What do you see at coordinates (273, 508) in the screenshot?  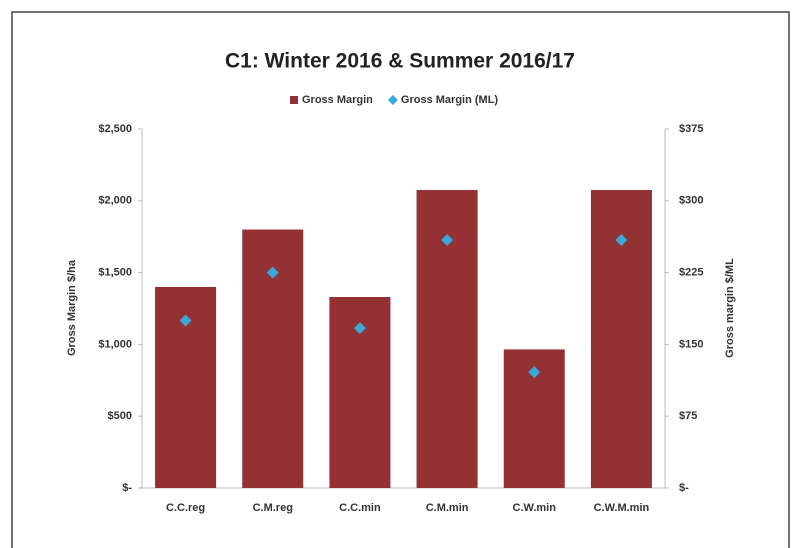 I see `x-tick-label: C.M.reg` at bounding box center [273, 508].